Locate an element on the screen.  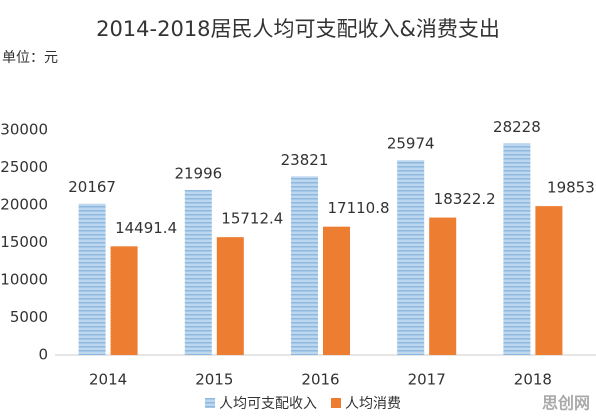
y-tick-label: 30000 is located at coordinates (24, 130).